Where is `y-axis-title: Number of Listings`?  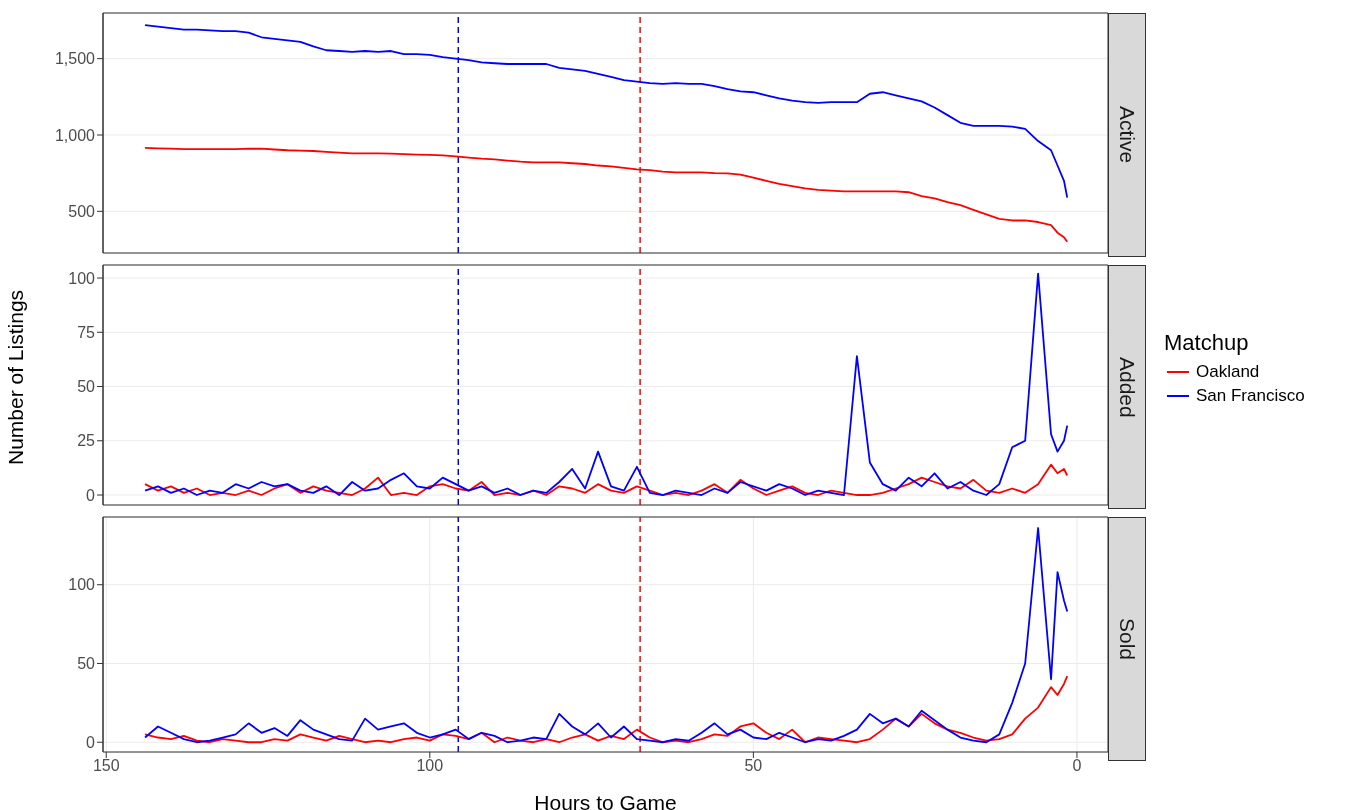 y-axis-title: Number of Listings is located at coordinates (16, 377).